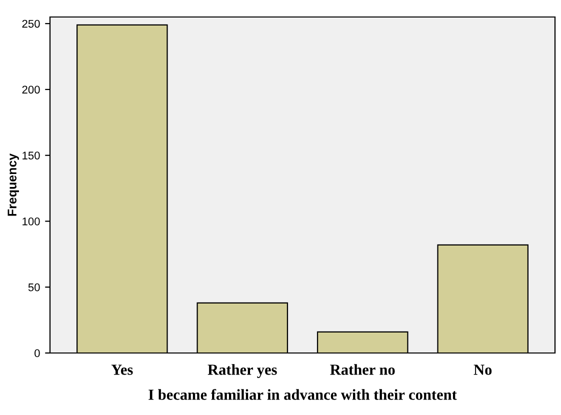  I want to click on y-tick-label: 150, so click(31, 156).